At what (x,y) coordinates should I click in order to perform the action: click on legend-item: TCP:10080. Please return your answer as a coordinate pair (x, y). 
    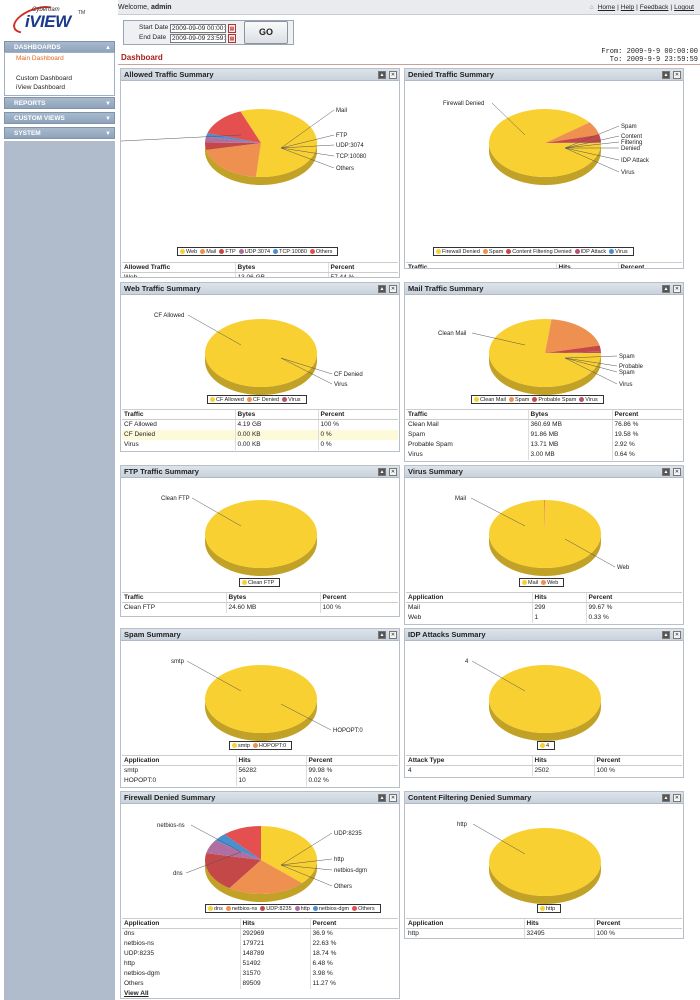
    Looking at the image, I should click on (290, 252).